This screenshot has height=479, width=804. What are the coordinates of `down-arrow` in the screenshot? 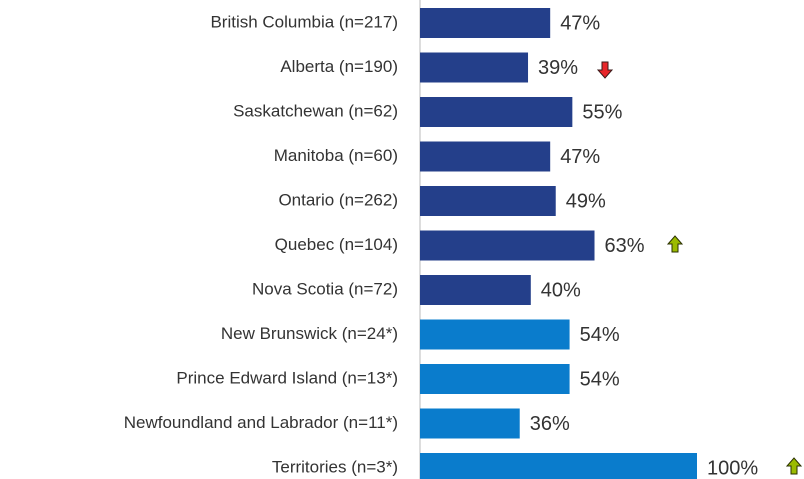 It's located at (605, 70).